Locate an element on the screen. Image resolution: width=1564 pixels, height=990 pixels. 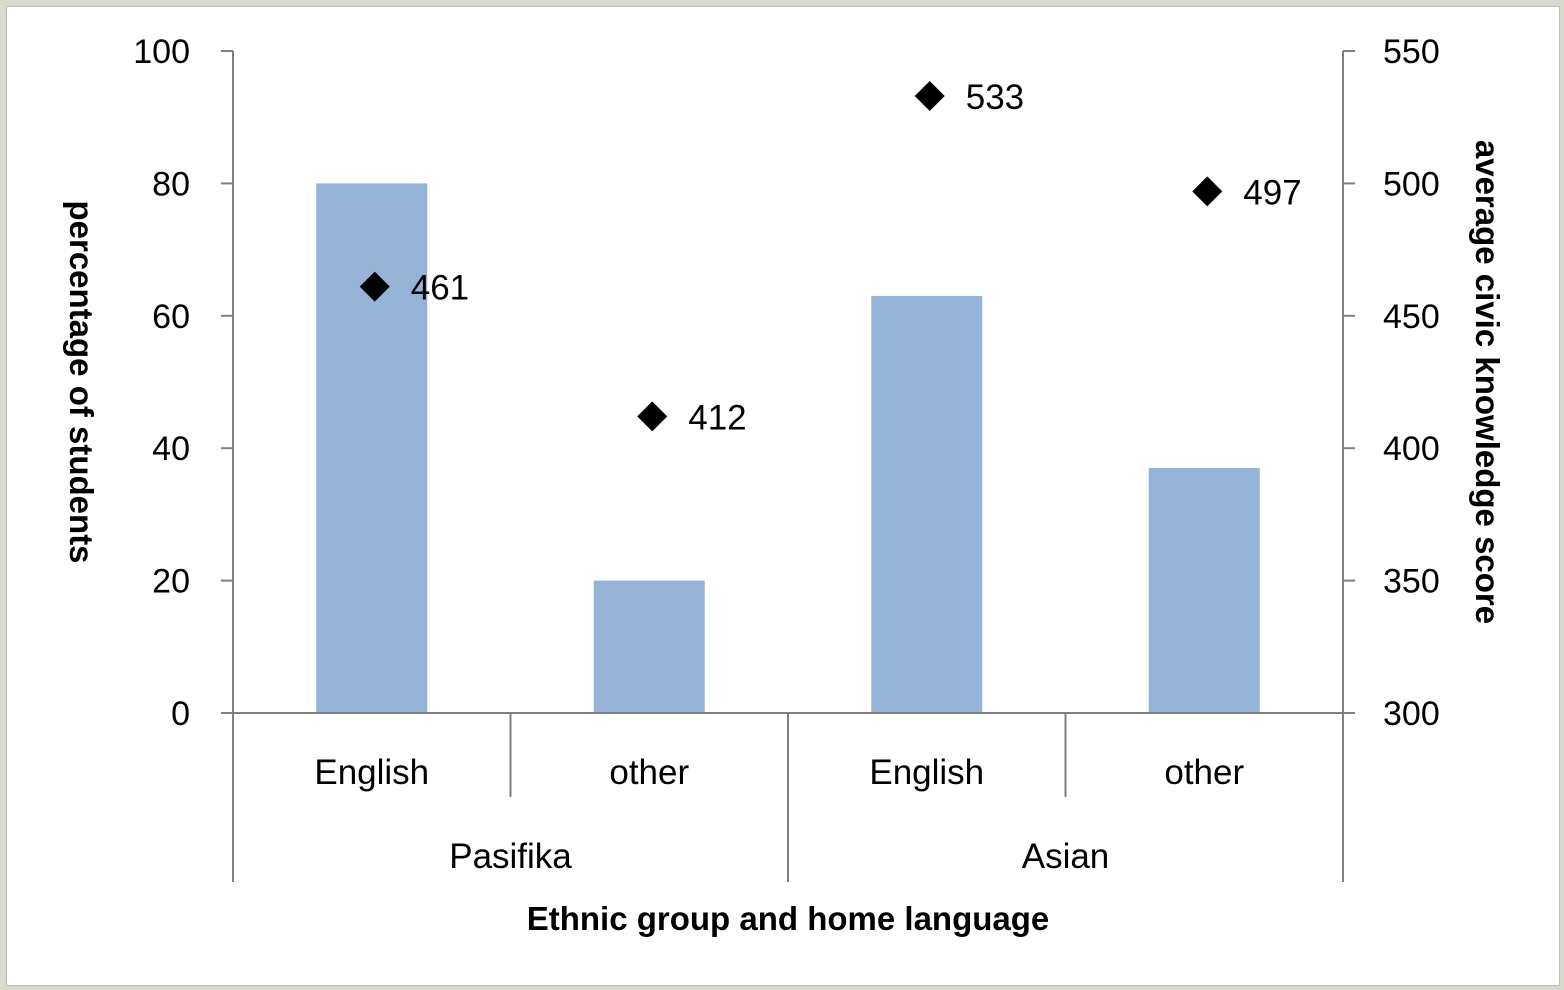
y-right-tick-label-3: 450 is located at coordinates (1411, 317).